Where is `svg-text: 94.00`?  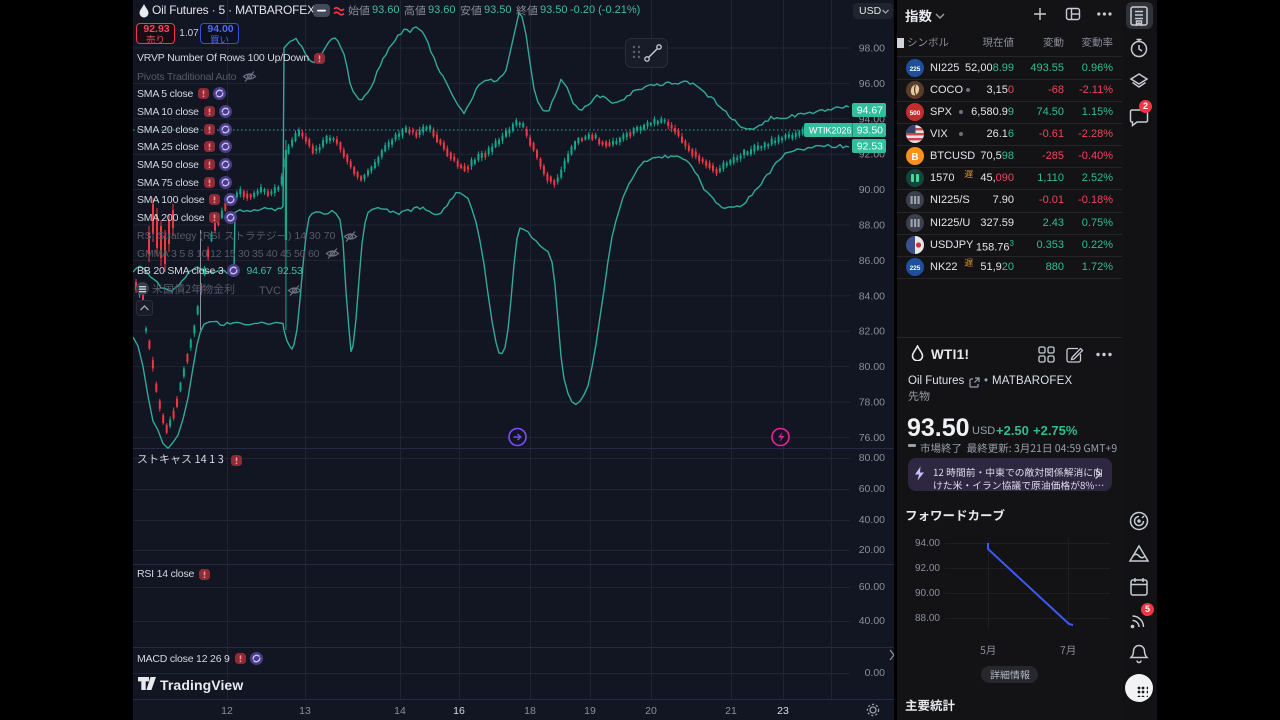 svg-text: 94.00 is located at coordinates (927, 543).